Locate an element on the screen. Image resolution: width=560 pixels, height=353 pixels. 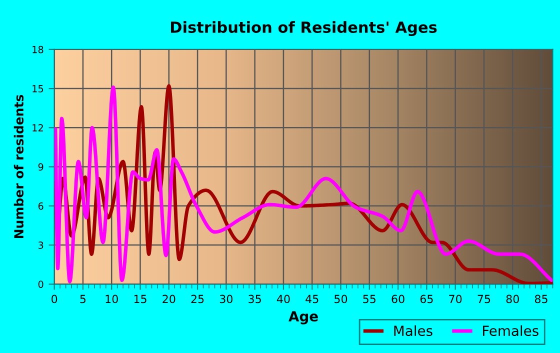
x-tick-label: 80 is located at coordinates (512, 299).